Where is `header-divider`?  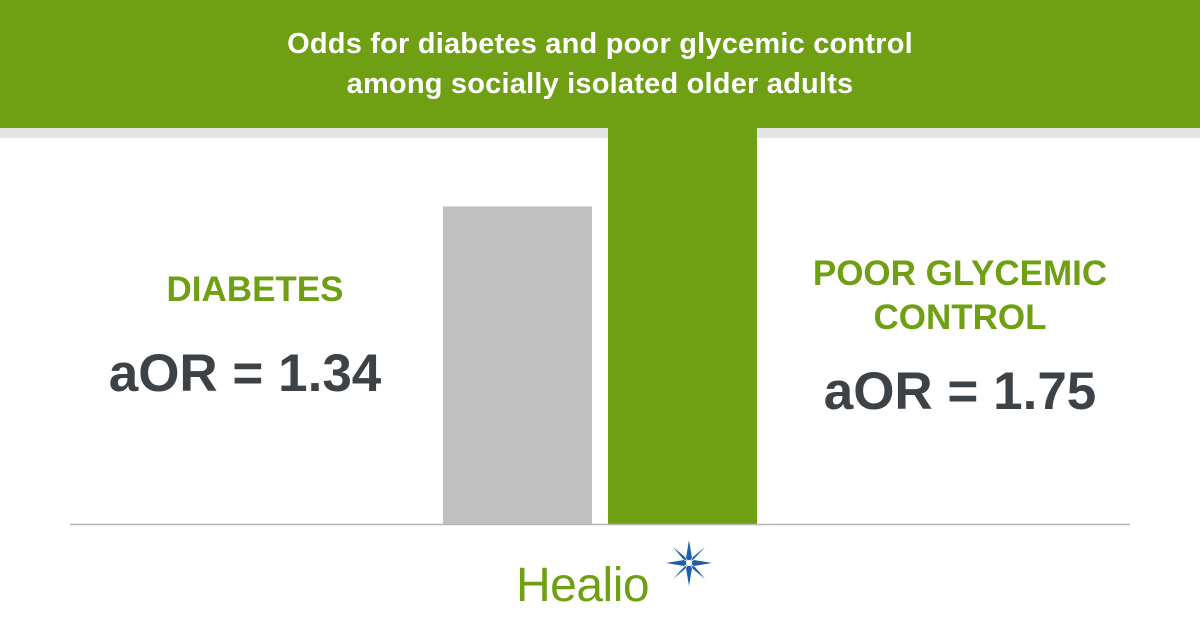
header-divider is located at coordinates (600, 133).